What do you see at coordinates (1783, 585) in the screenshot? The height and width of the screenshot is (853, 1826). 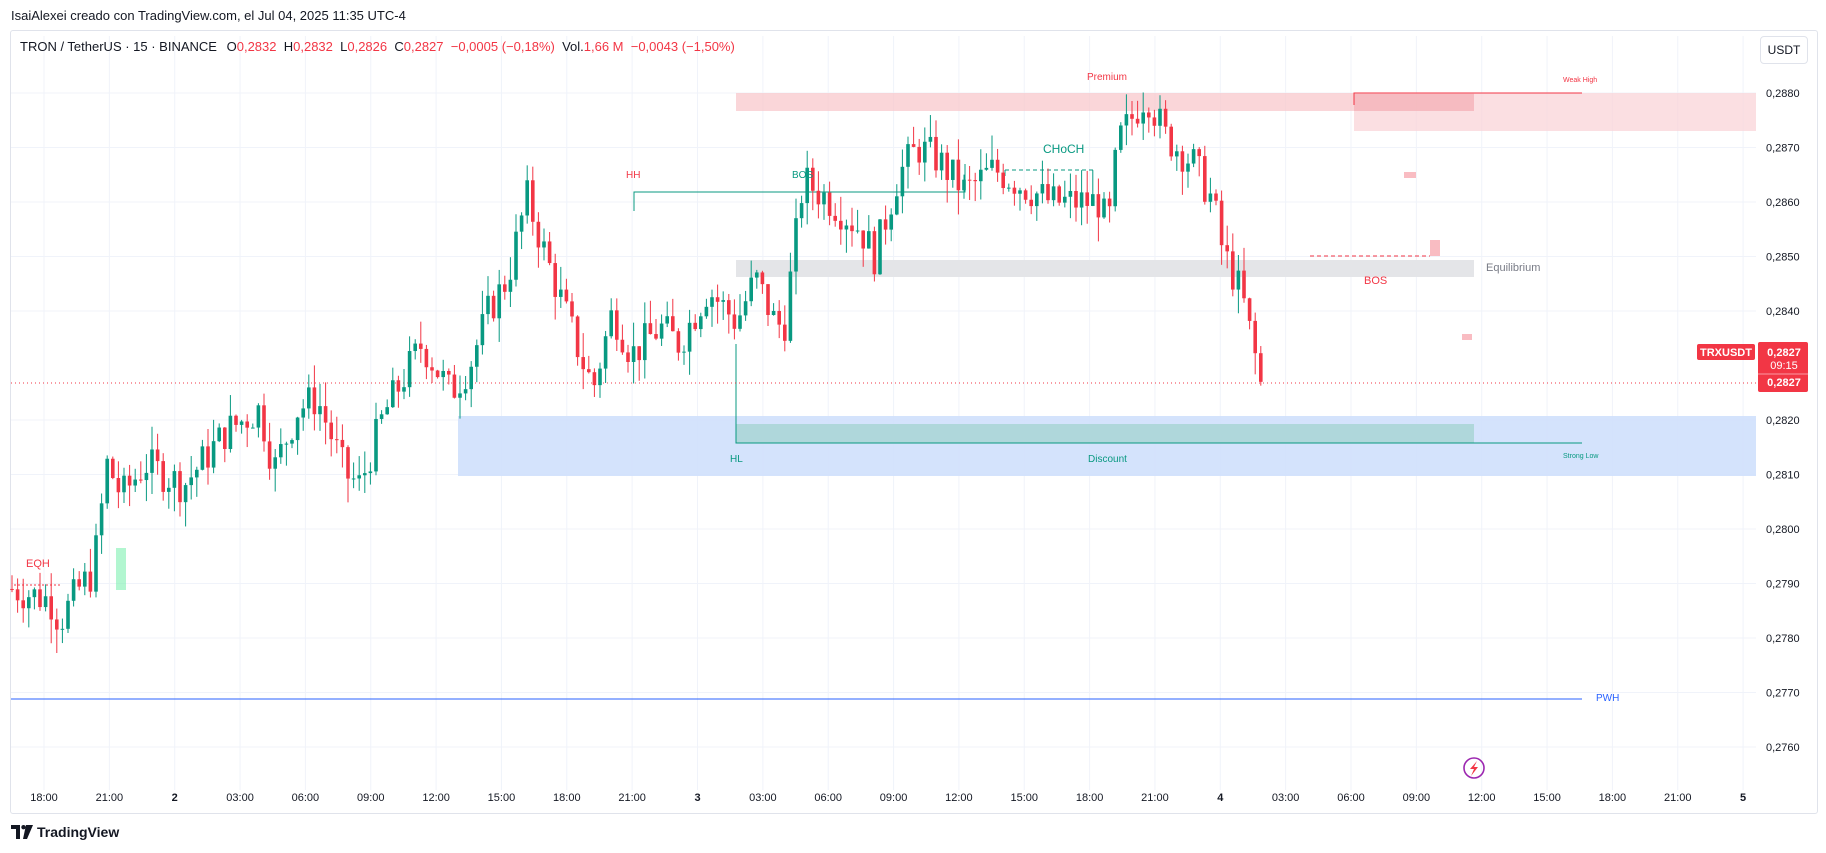 I see `y-tick-label: 0,2790` at bounding box center [1783, 585].